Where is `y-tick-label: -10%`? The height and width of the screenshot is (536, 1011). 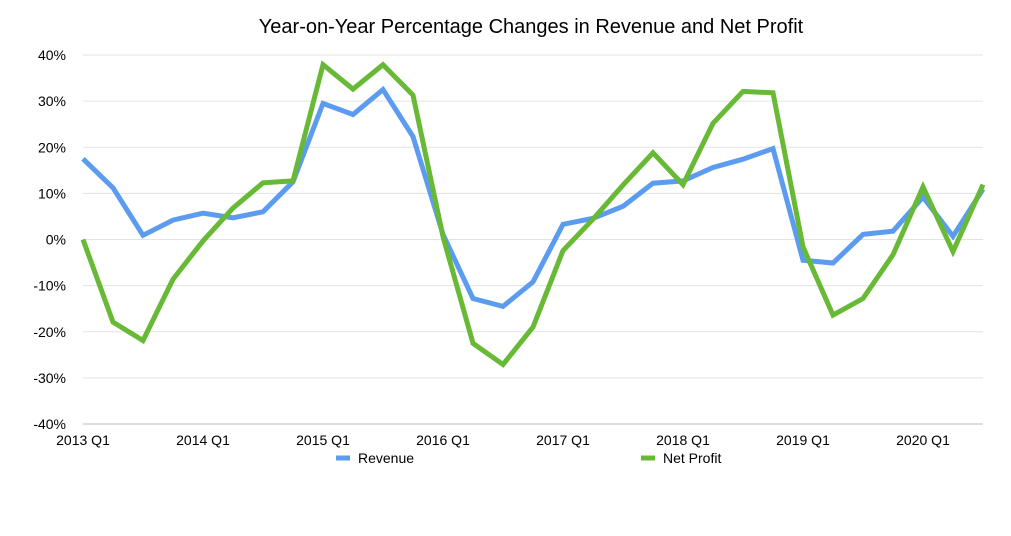
y-tick-label: -10% is located at coordinates (49, 286).